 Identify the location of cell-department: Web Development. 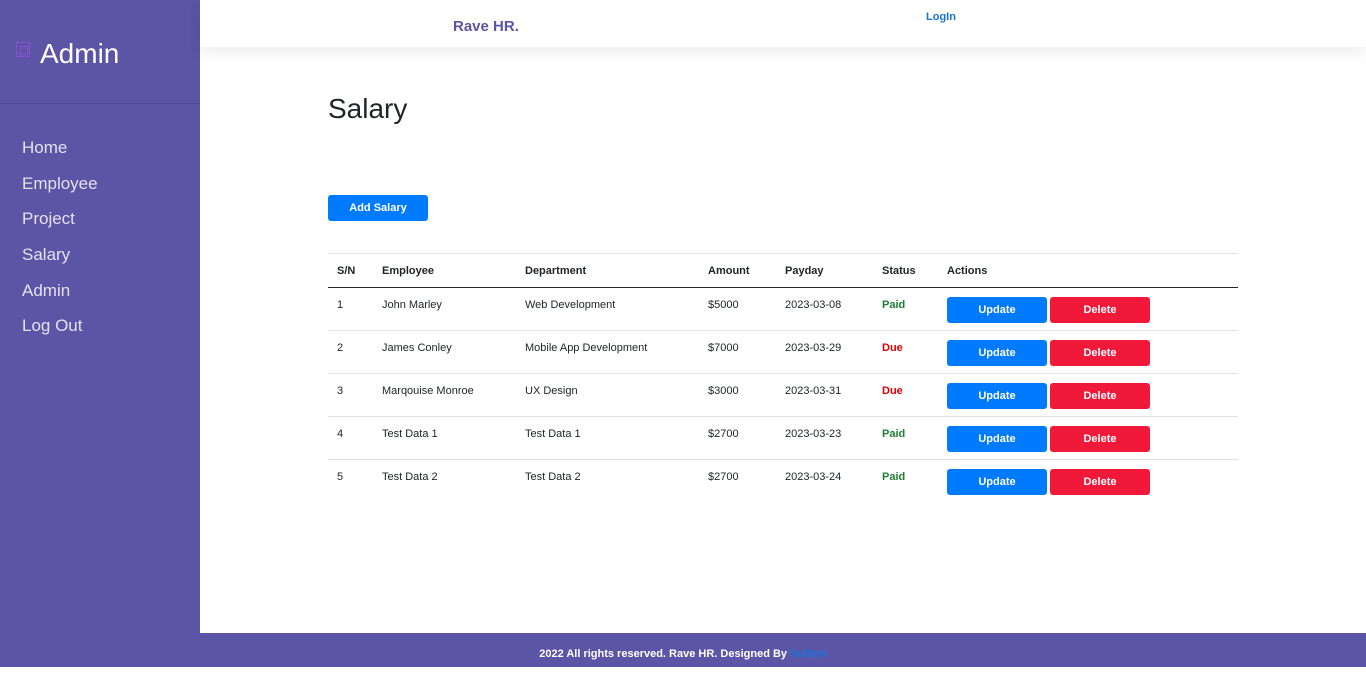
(570, 305).